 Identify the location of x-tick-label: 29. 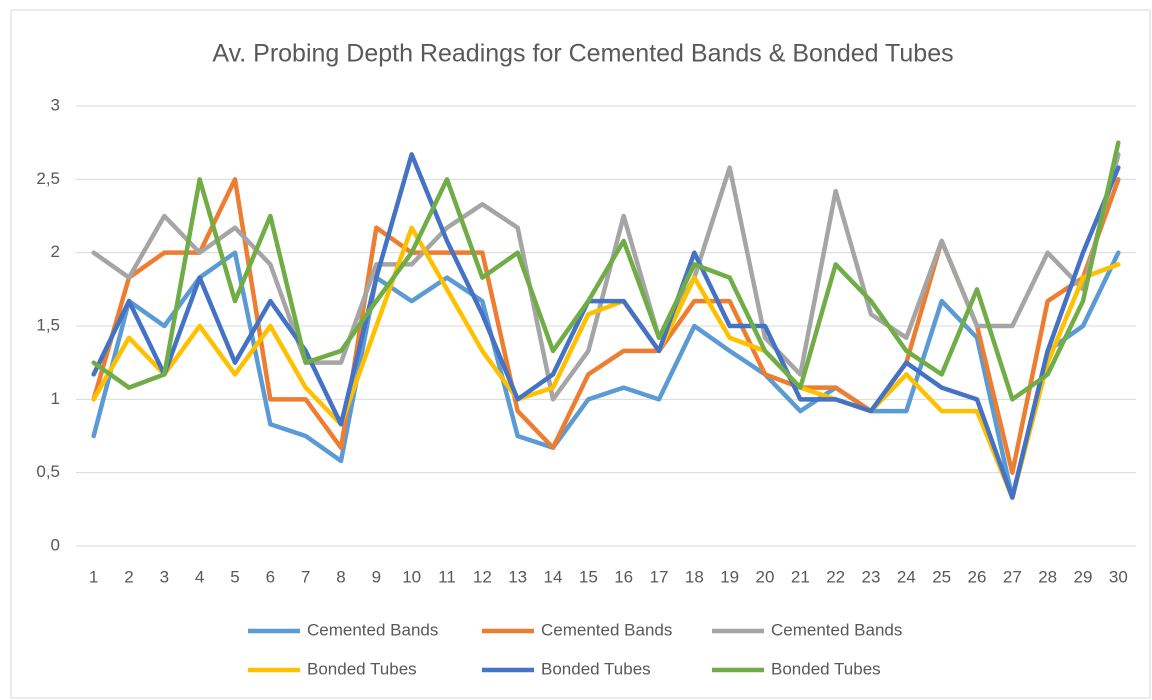
(1083, 576).